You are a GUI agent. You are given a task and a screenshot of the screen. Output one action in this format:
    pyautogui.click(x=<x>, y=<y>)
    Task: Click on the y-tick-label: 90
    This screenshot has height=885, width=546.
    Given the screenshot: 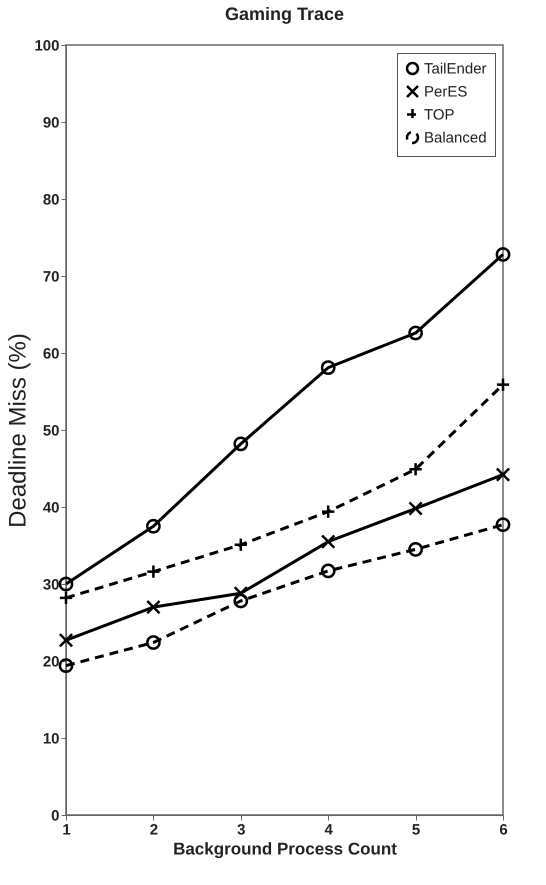 What is the action you would take?
    pyautogui.click(x=51, y=123)
    